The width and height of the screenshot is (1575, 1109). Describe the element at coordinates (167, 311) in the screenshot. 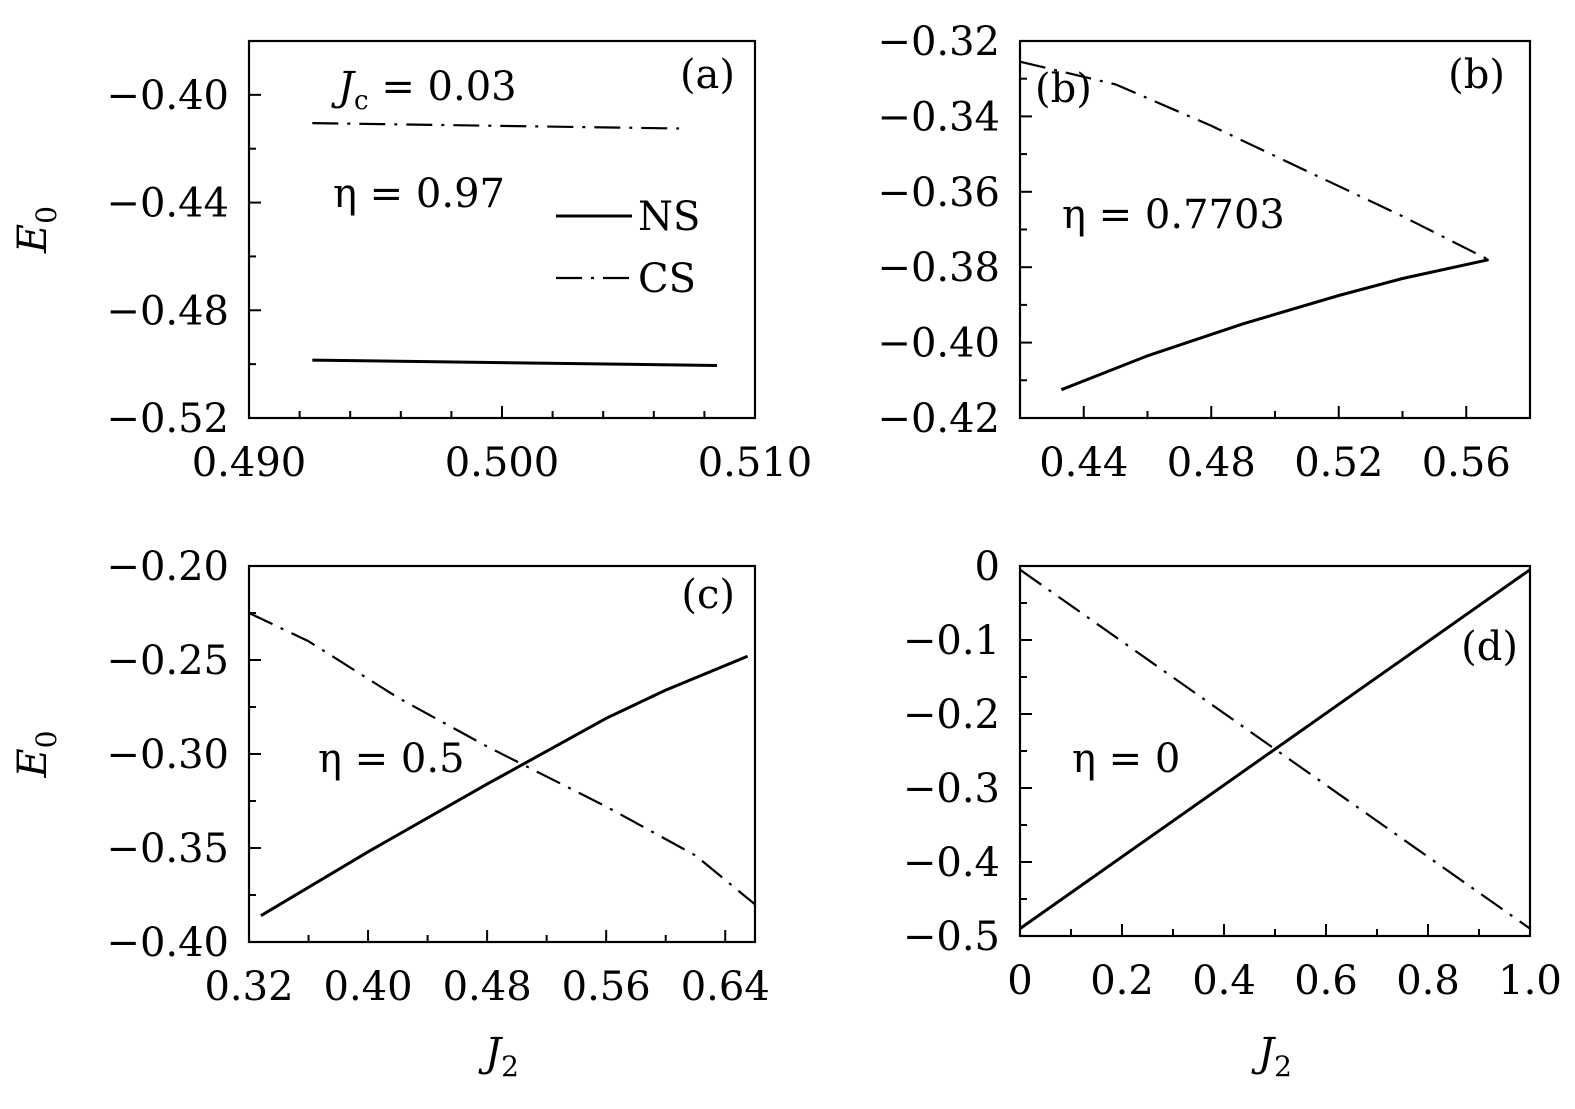

I see `y-tick-label: −0.48` at that location.